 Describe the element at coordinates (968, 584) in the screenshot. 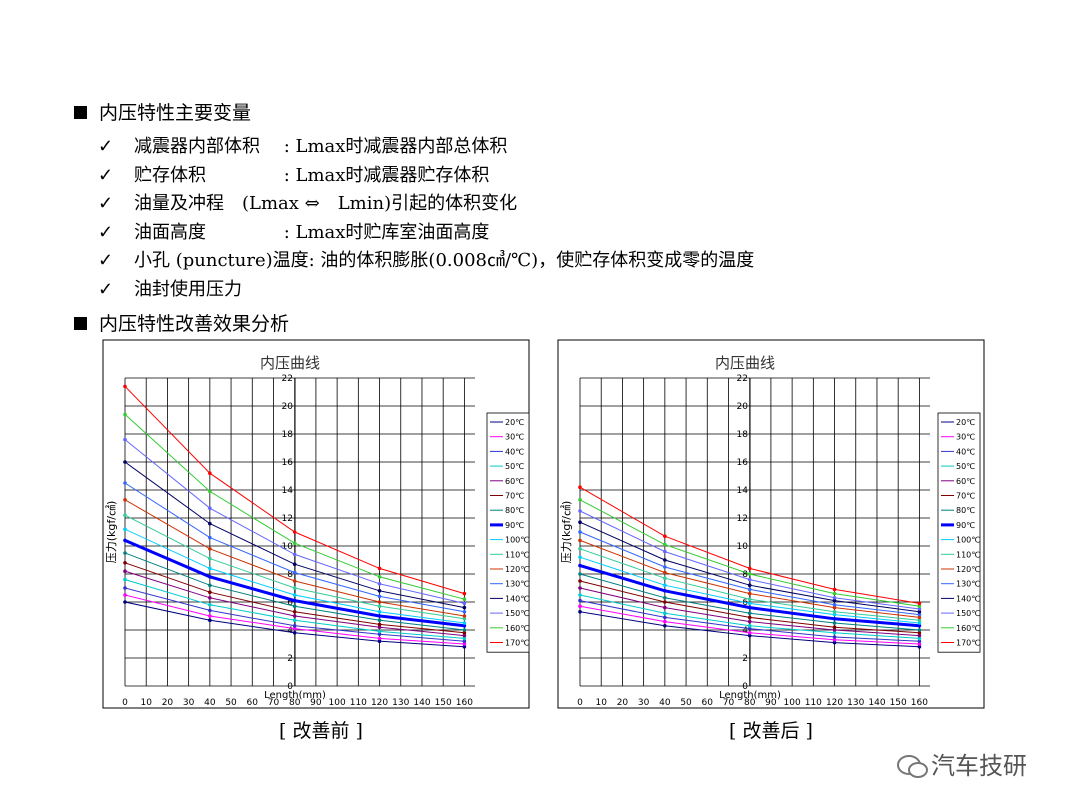

I see `legend-label: 130℃` at that location.